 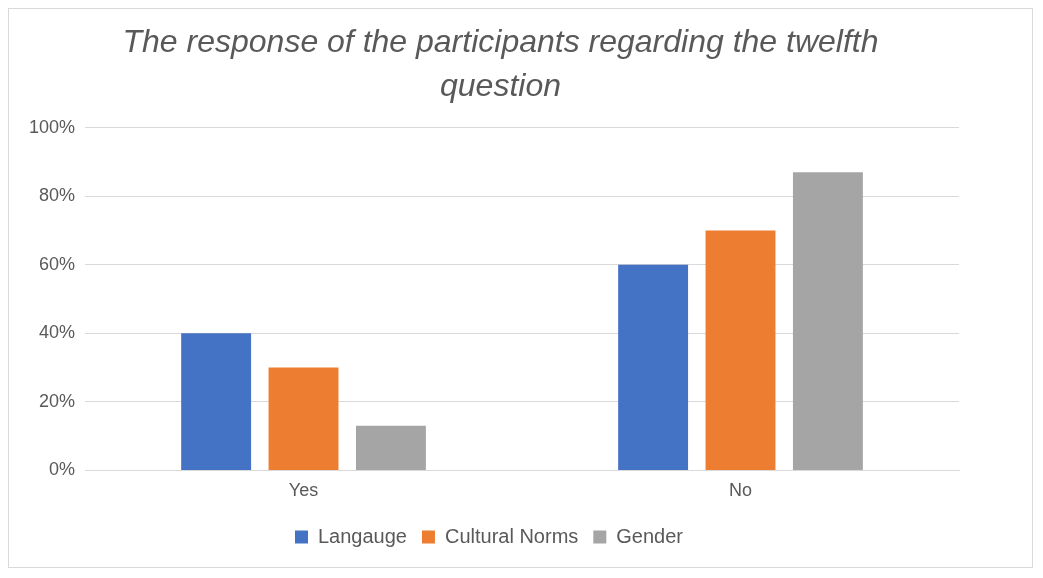 I want to click on y-tick-label: 60%, so click(x=57, y=263).